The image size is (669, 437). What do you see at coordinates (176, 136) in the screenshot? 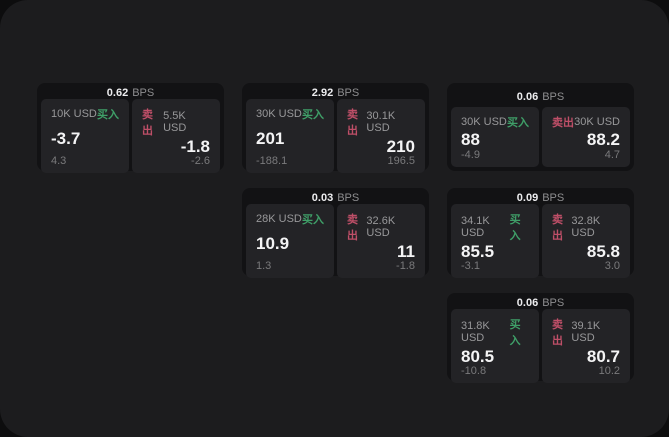
I see `sell-tile: 卖出 5.5K USD -1.8 -2.6` at bounding box center [176, 136].